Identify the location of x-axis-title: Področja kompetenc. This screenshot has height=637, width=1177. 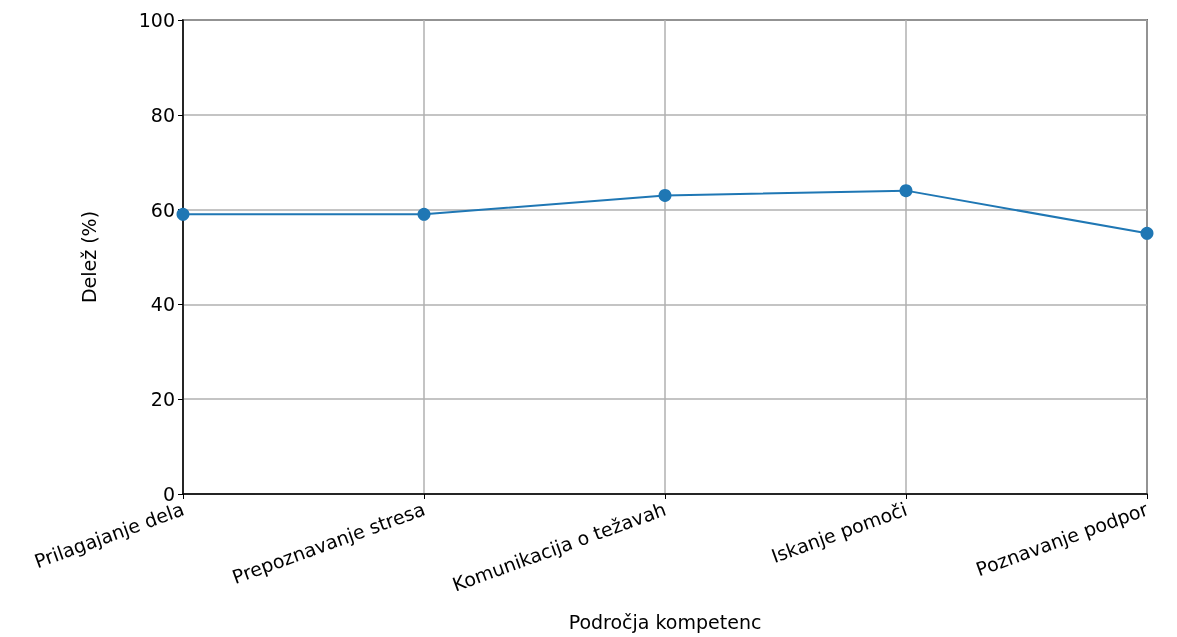
(665, 621).